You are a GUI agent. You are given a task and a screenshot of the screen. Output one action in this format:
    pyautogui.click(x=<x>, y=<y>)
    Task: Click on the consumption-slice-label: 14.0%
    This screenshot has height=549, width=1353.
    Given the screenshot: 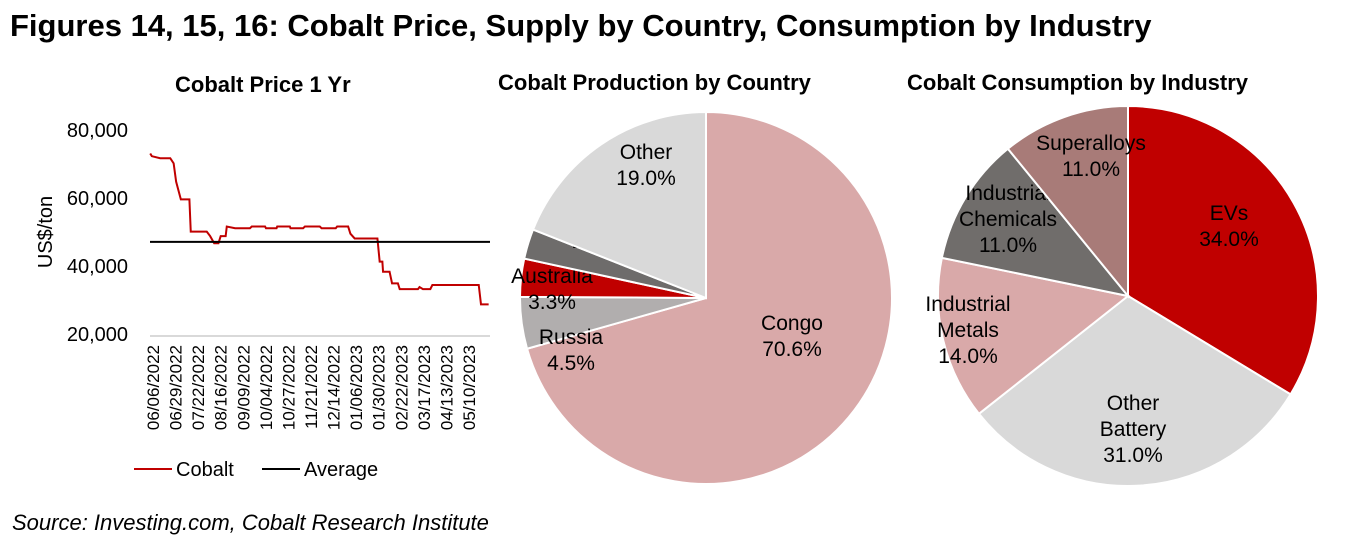 What is the action you would take?
    pyautogui.click(x=968, y=356)
    